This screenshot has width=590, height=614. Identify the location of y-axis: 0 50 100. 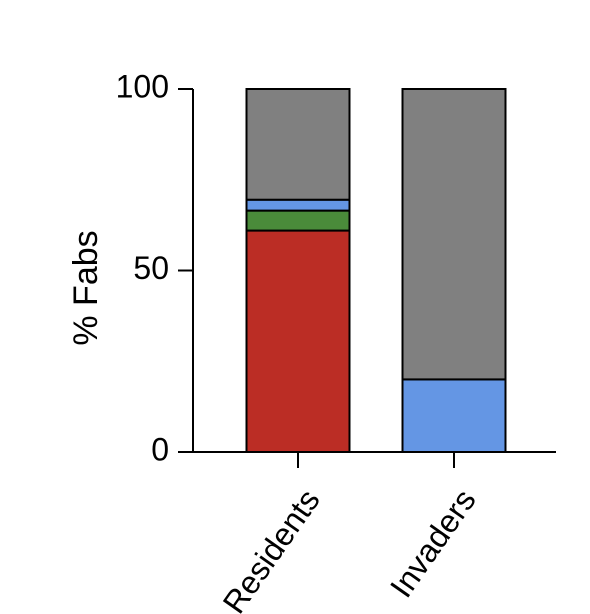
(155, 267).